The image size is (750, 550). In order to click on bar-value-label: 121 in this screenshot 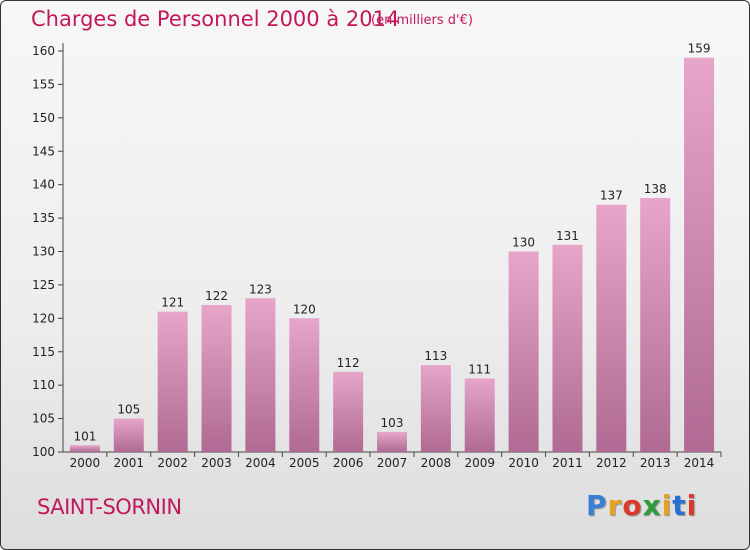, I will do `click(172, 303)`.